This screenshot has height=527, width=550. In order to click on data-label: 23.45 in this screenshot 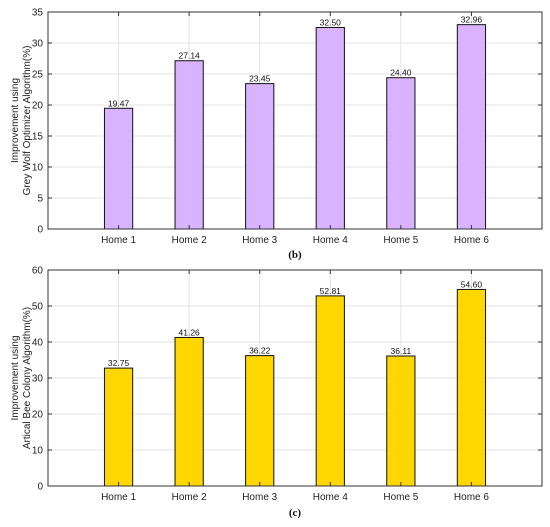, I will do `click(260, 79)`.